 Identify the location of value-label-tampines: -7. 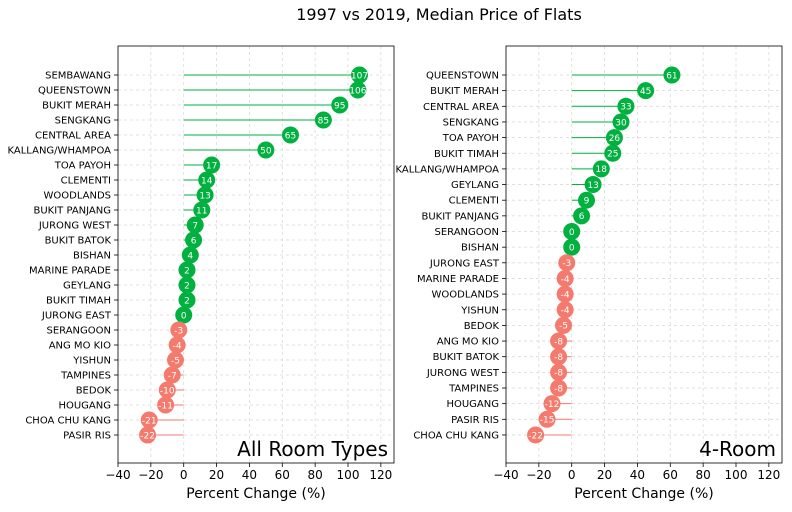
(172, 376).